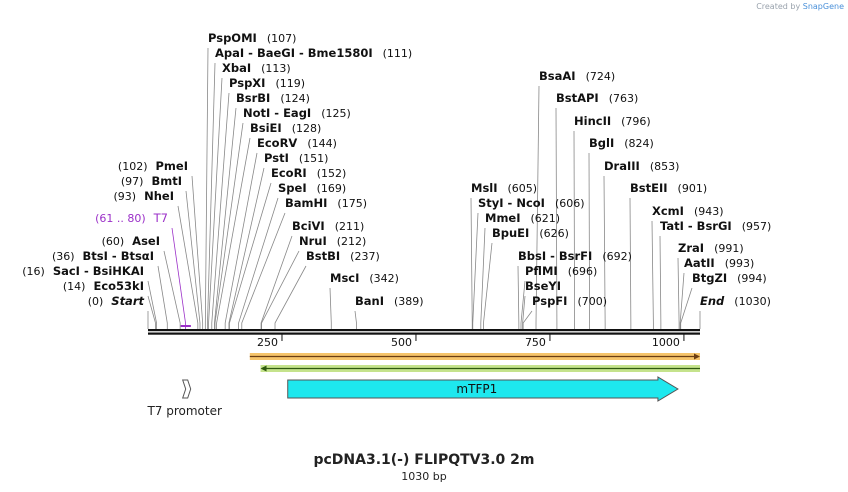  I want to click on site-name: BseYI, so click(543, 286).